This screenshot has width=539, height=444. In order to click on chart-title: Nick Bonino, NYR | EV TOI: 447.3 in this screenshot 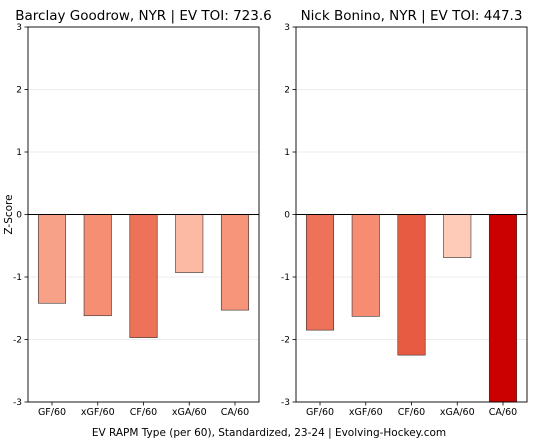, I will do `click(412, 16)`.